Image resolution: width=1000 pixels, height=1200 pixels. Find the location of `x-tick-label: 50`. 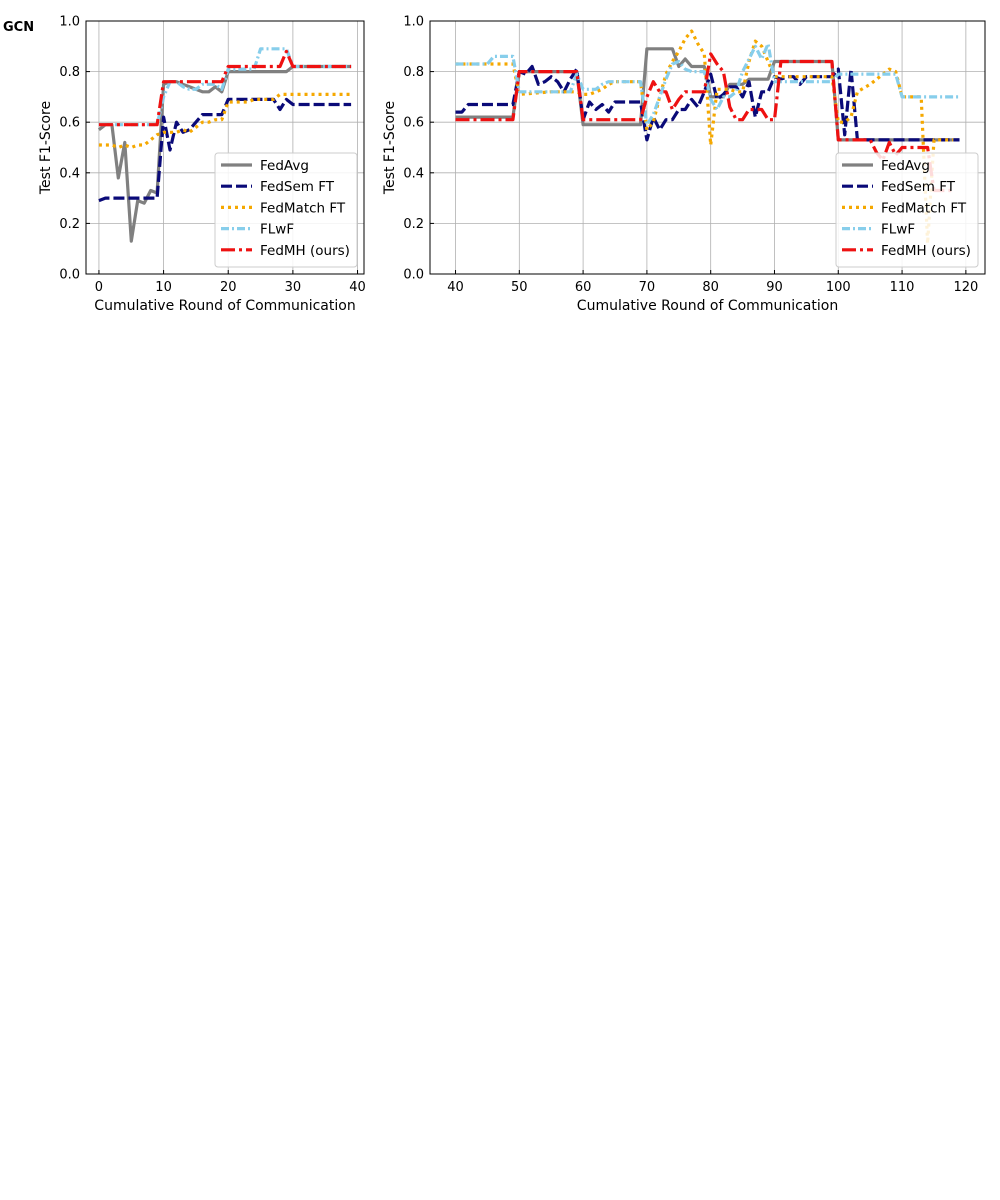

x-tick-label: 50 is located at coordinates (519, 287).